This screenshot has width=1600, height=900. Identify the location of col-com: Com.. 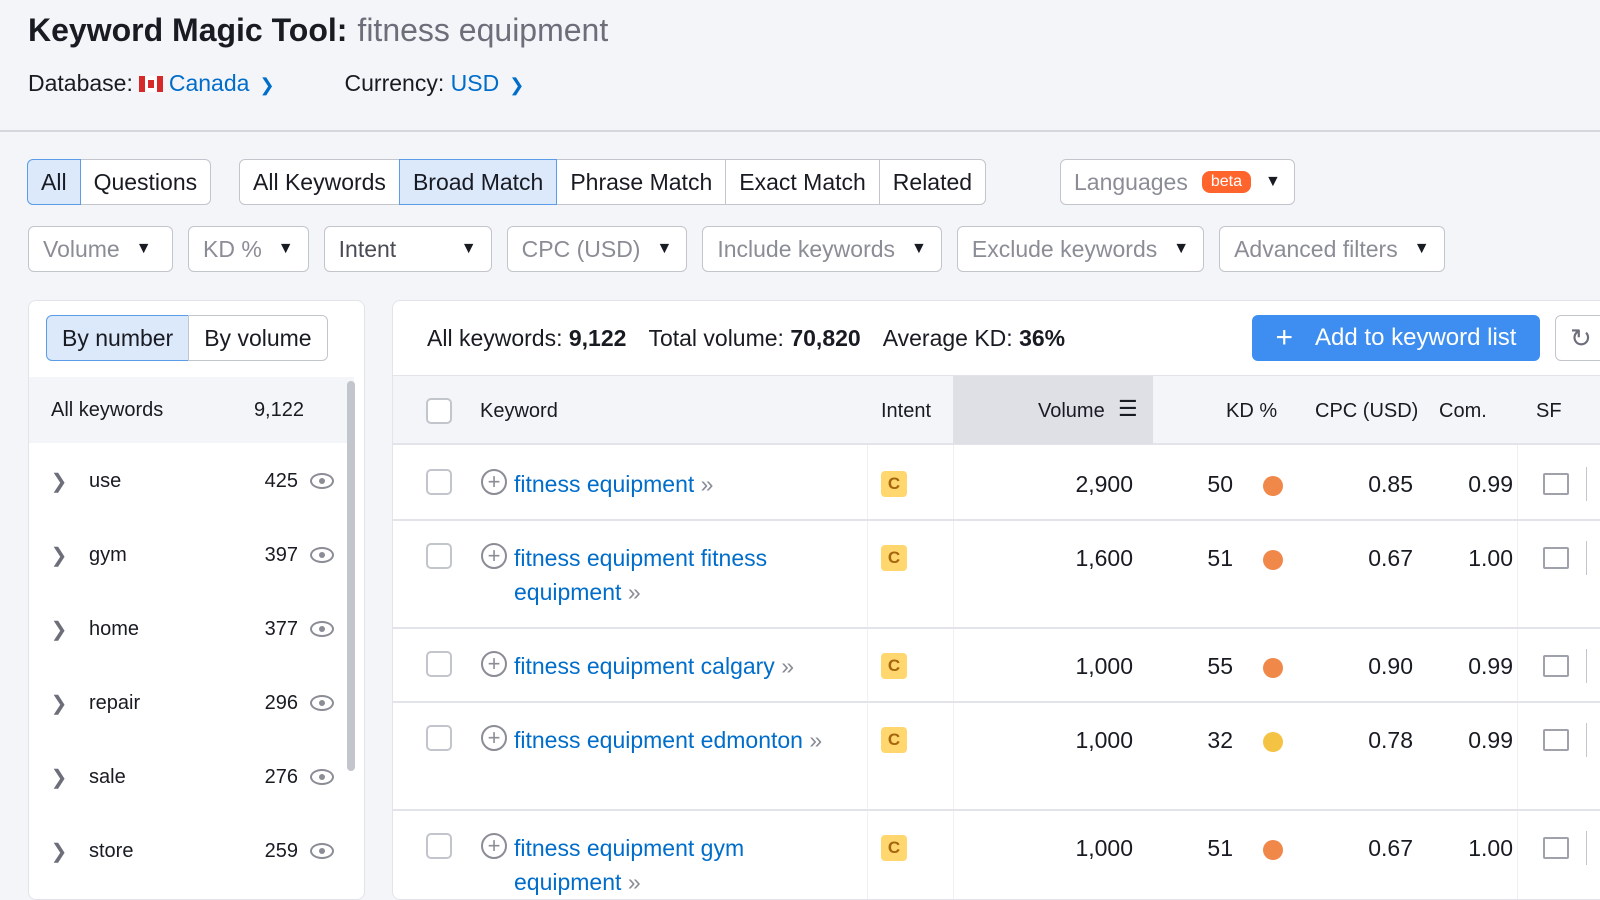
(1463, 411).